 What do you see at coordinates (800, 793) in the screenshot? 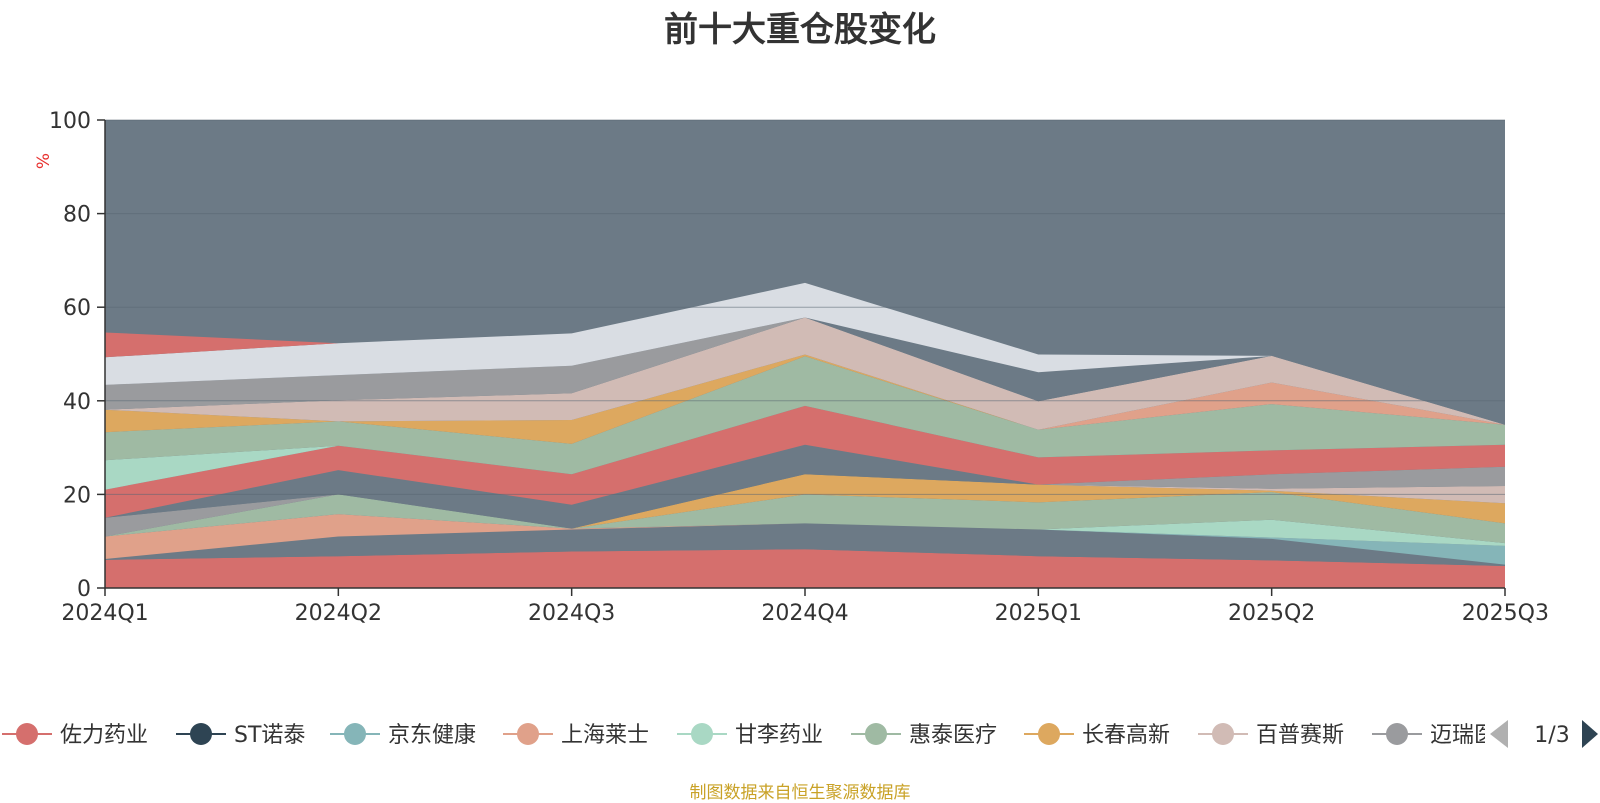
I see `source-note: 制图数据来自恒生聚源数据库` at bounding box center [800, 793].